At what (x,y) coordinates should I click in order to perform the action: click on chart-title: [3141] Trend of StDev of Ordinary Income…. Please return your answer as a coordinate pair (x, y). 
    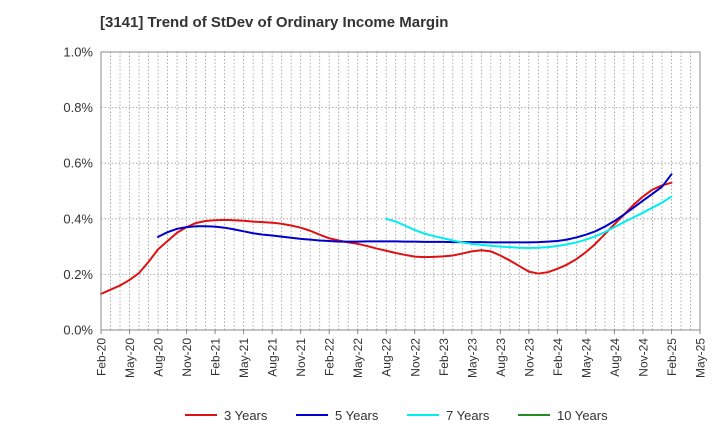
    Looking at the image, I should click on (274, 22).